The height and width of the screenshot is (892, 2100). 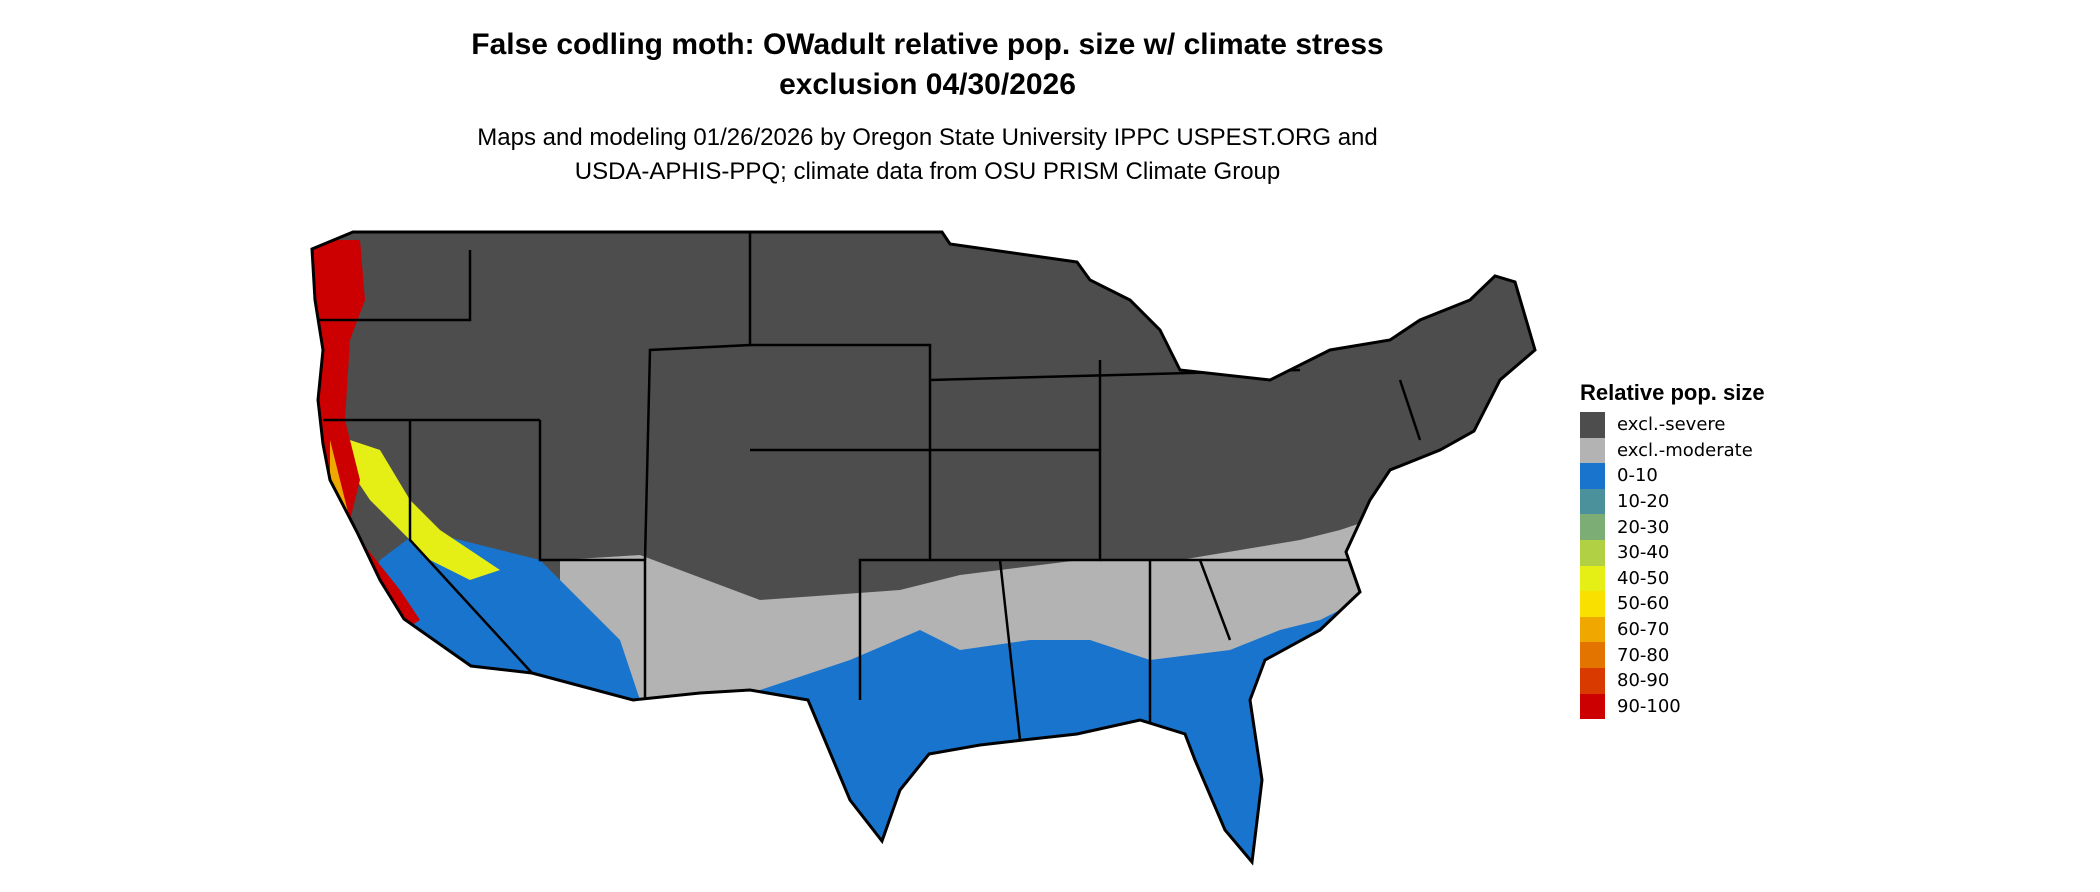 I want to click on legend-title: Relative pop. size, so click(x=1672, y=392).